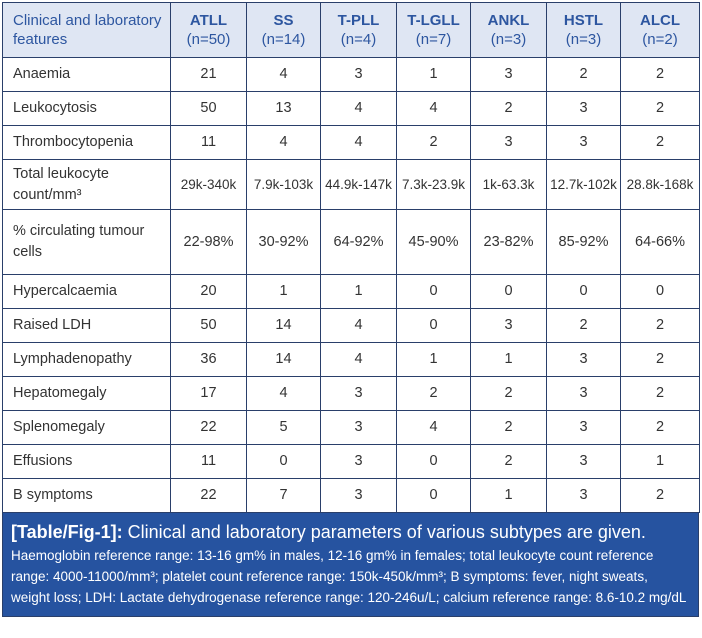 This screenshot has width=702, height=638. Describe the element at coordinates (508, 184) in the screenshot. I see `table-cell: 1k-63.3k` at that location.